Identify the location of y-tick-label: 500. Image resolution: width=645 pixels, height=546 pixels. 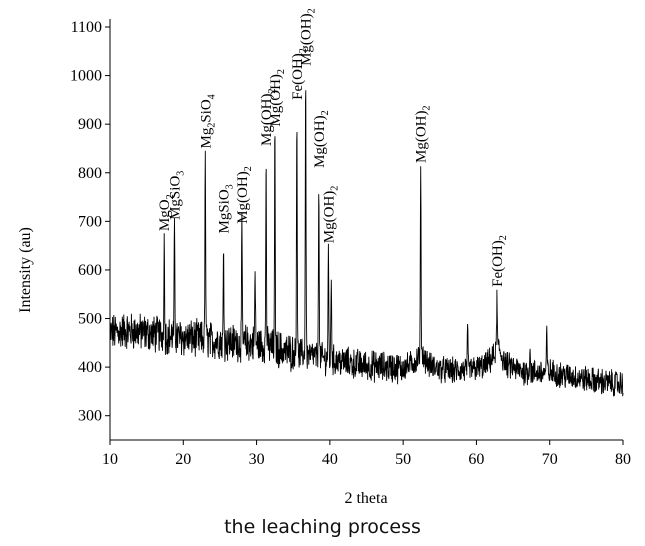
(90, 319).